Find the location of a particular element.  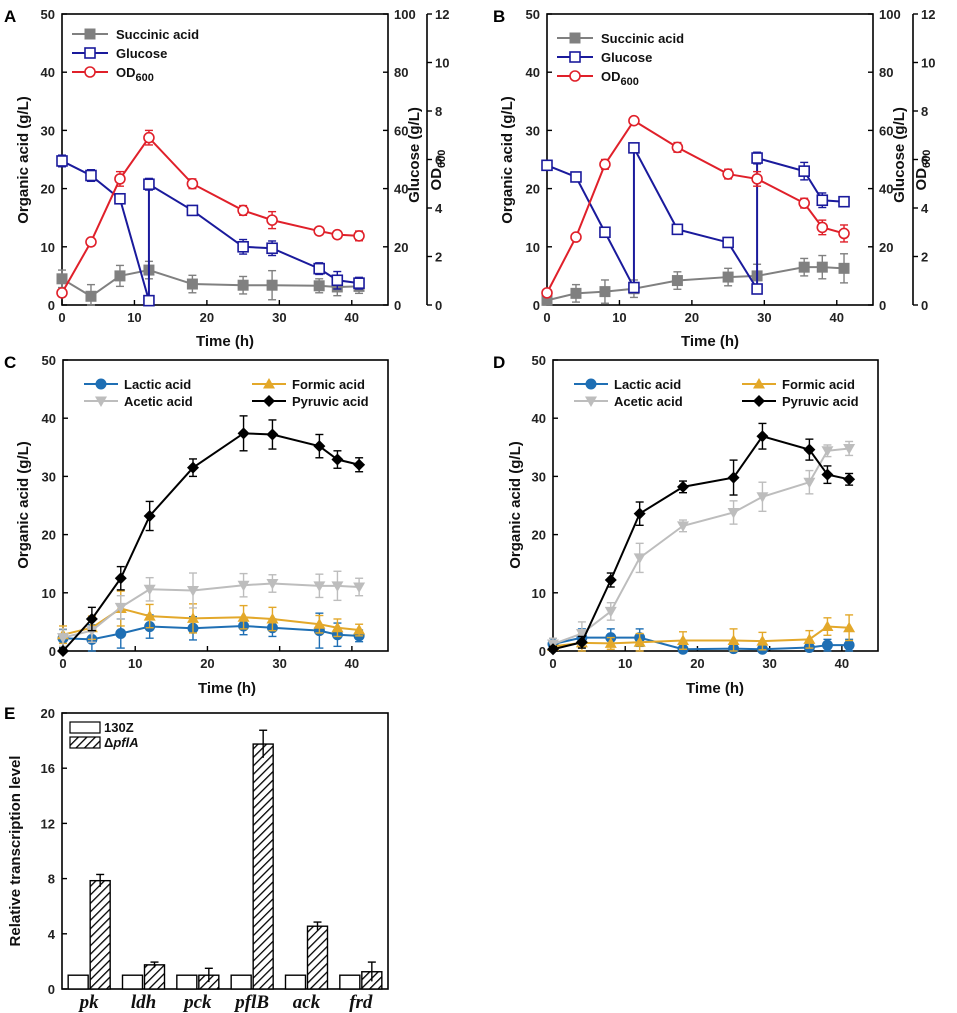

panel-letter: B is located at coordinates (499, 16).